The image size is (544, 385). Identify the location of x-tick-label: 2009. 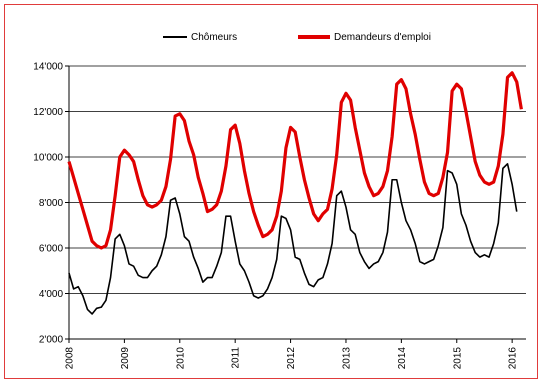
(125, 358).